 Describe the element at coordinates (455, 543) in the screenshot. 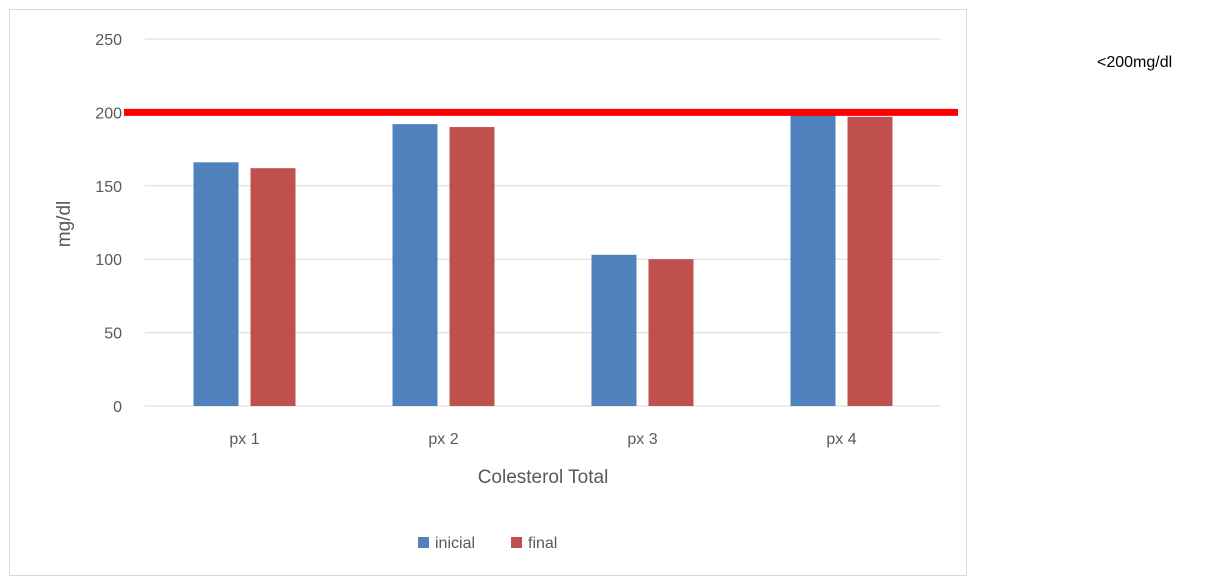

I see `legend-label-inicial: inicial` at that location.